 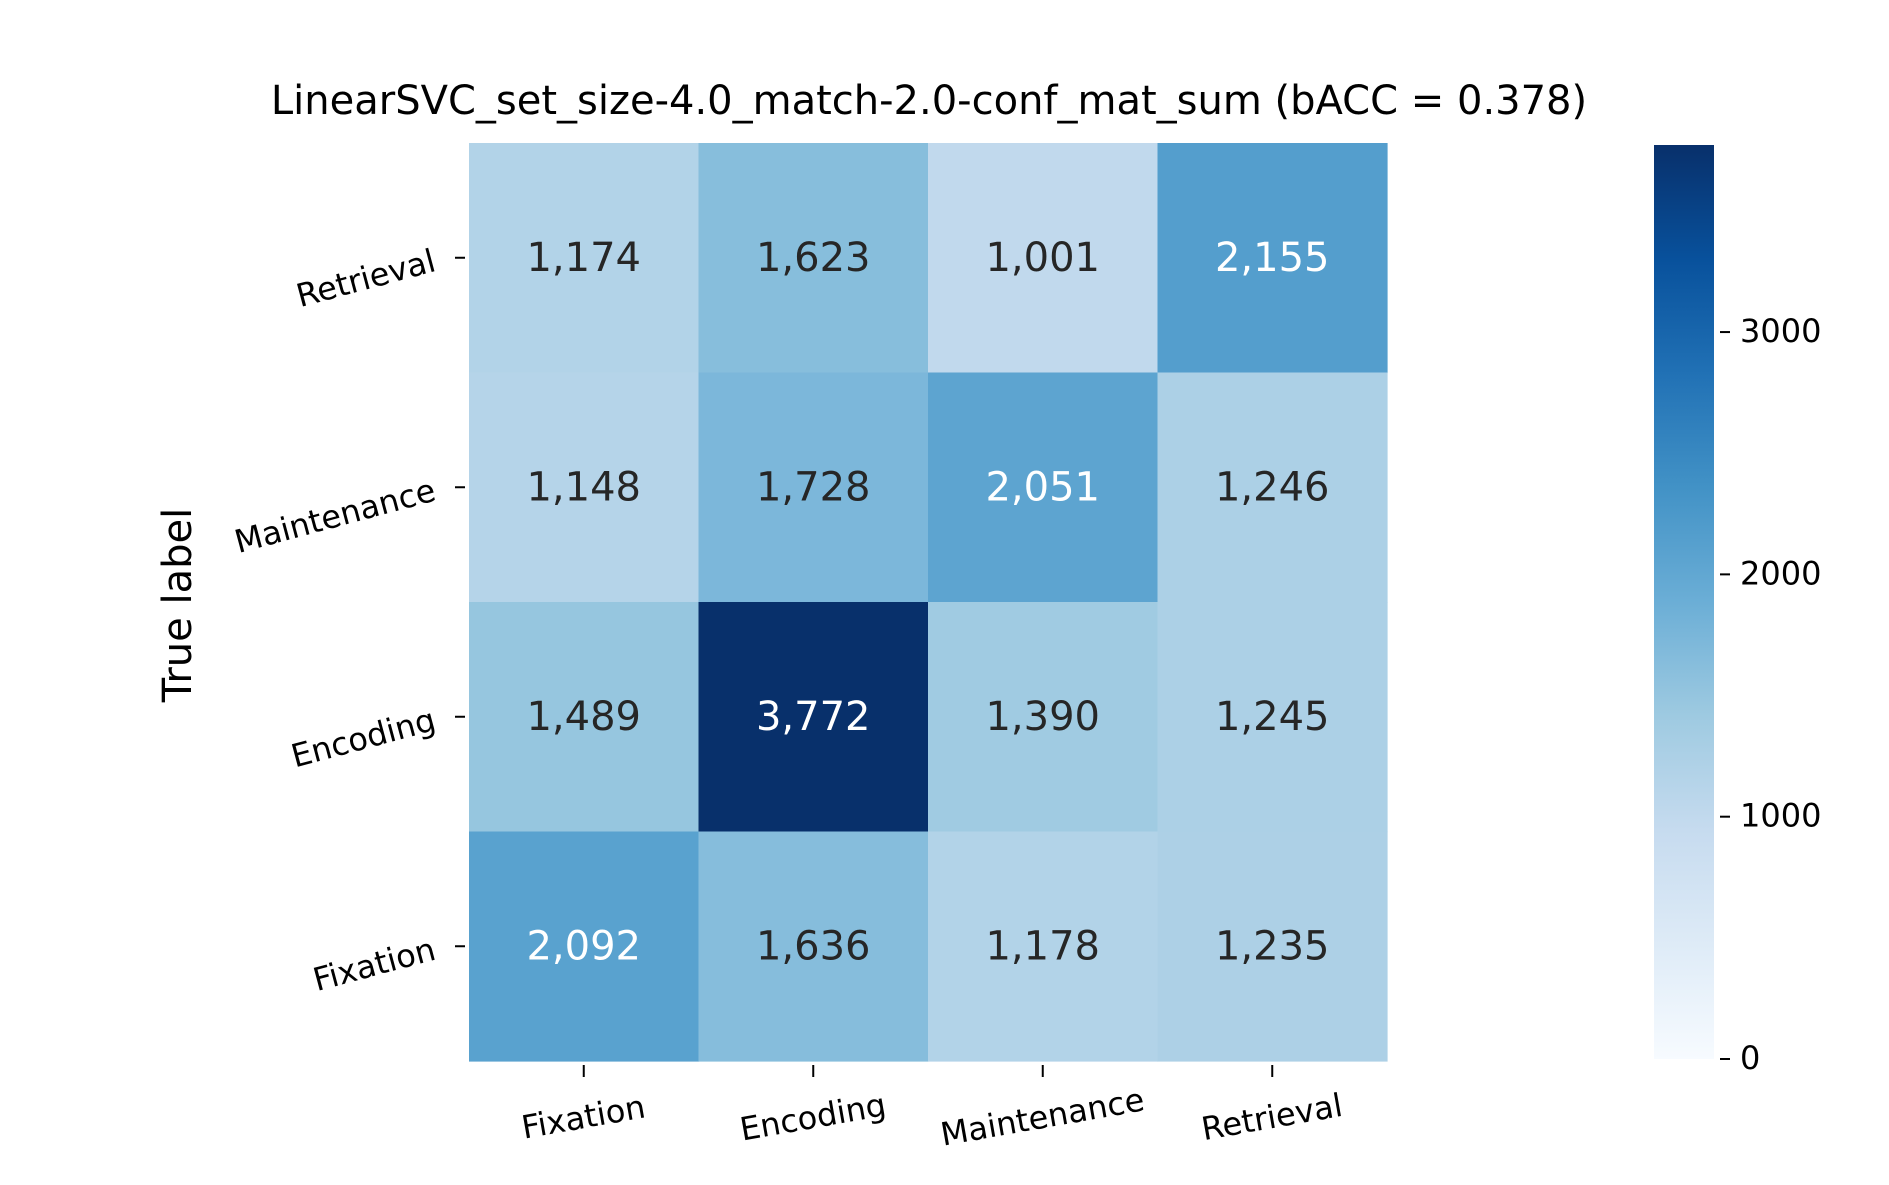 I want to click on colorbar-tick-label: 0, so click(x=1750, y=1058).